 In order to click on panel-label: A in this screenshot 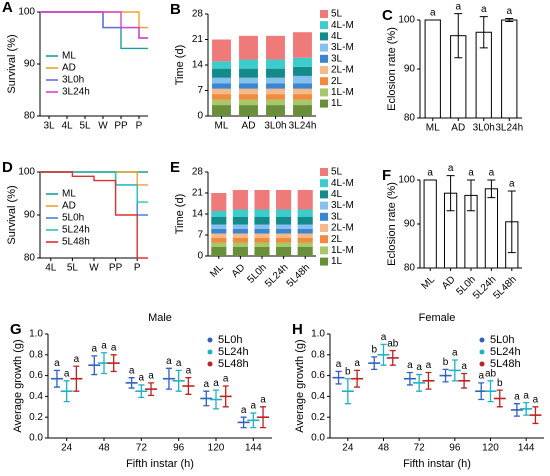, I will do `click(7, 8)`.